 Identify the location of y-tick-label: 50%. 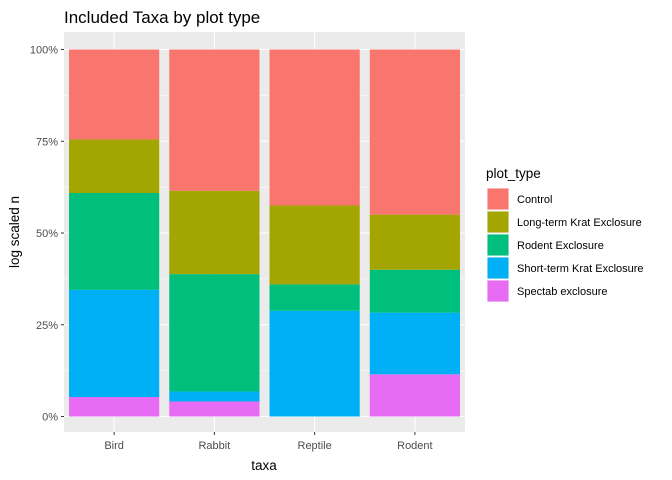
(47, 234).